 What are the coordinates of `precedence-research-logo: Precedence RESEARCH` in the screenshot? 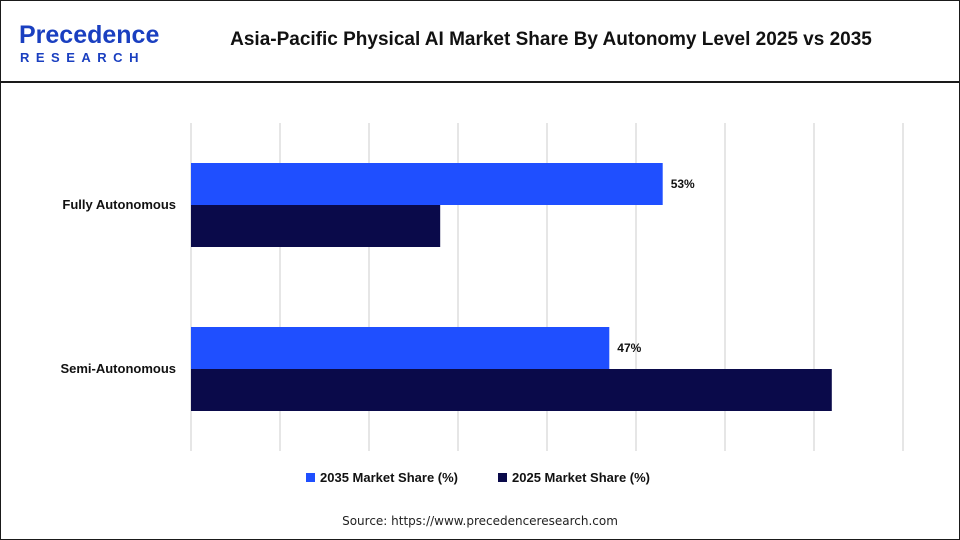 It's located at (89, 43).